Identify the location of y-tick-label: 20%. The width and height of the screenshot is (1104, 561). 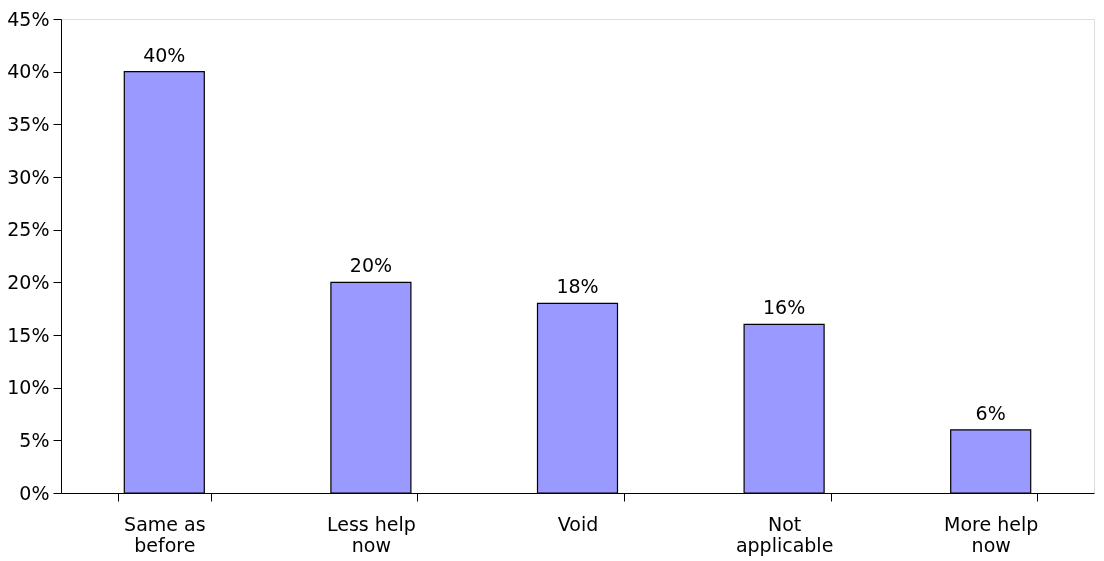
(28, 281).